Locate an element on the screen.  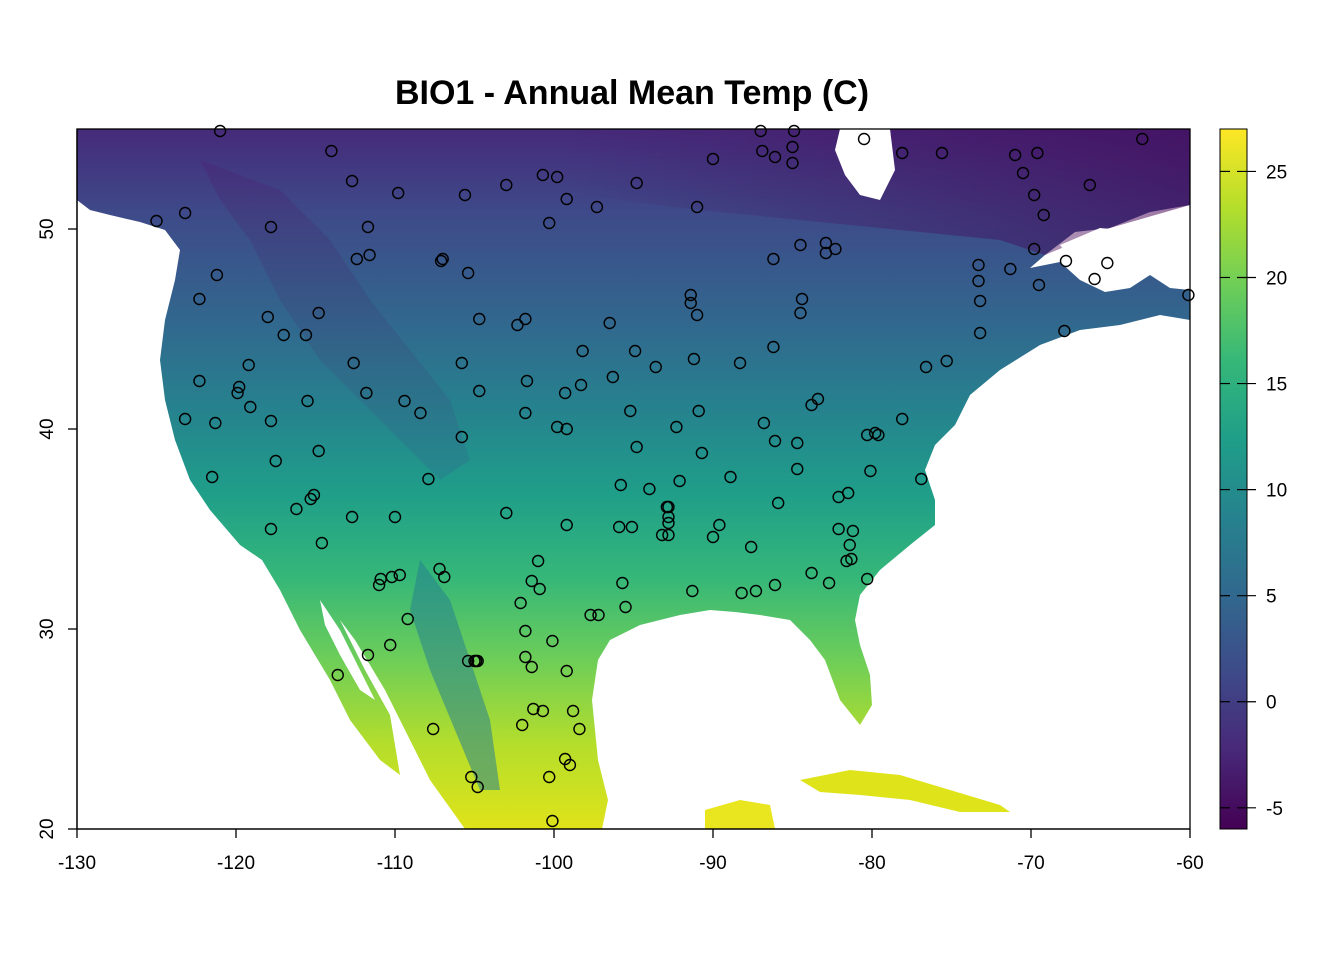
colorbar-tick-label: 20 is located at coordinates (1276, 278).